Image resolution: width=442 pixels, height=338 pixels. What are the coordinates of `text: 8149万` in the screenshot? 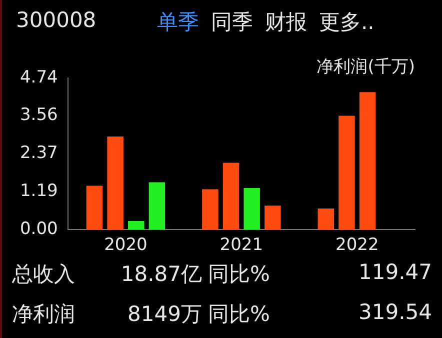 It's located at (165, 314).